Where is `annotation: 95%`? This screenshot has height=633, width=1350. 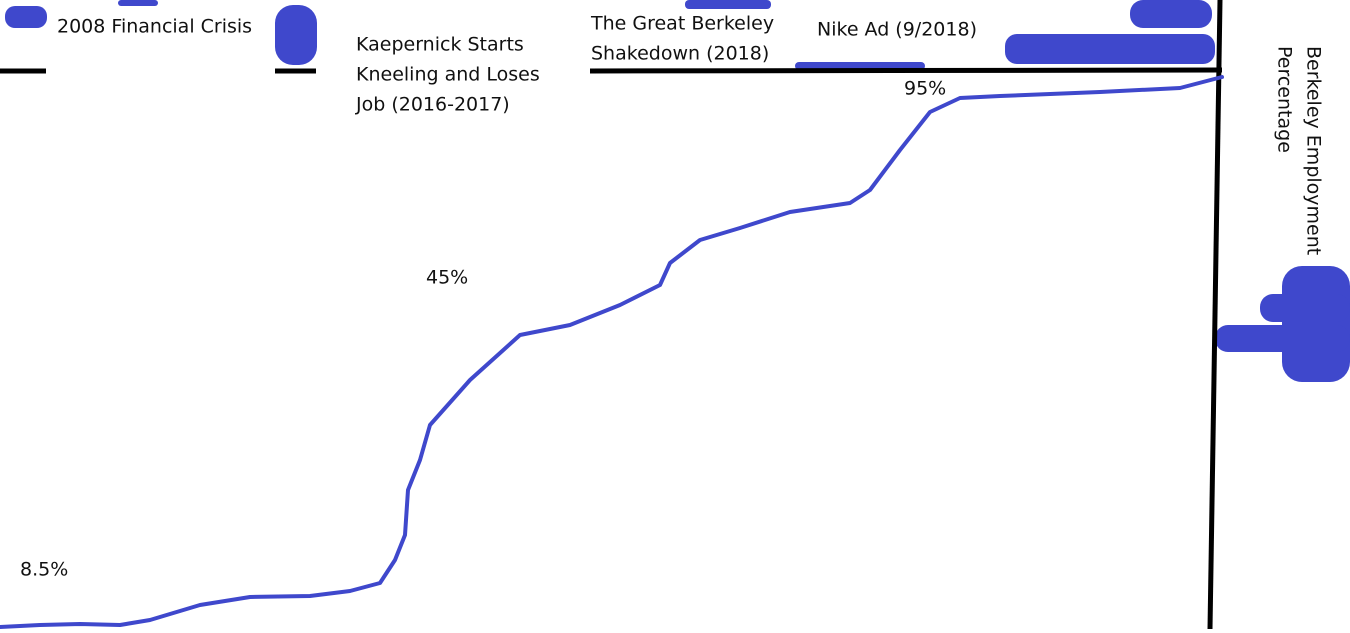
annotation: 95% is located at coordinates (925, 89).